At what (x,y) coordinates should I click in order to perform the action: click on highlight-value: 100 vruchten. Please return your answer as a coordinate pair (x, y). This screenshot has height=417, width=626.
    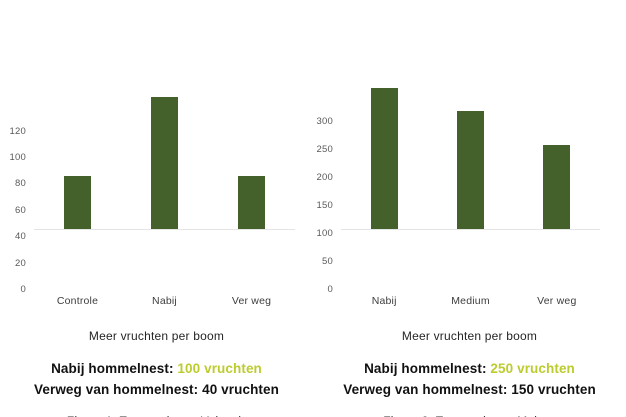
    Looking at the image, I should click on (219, 368).